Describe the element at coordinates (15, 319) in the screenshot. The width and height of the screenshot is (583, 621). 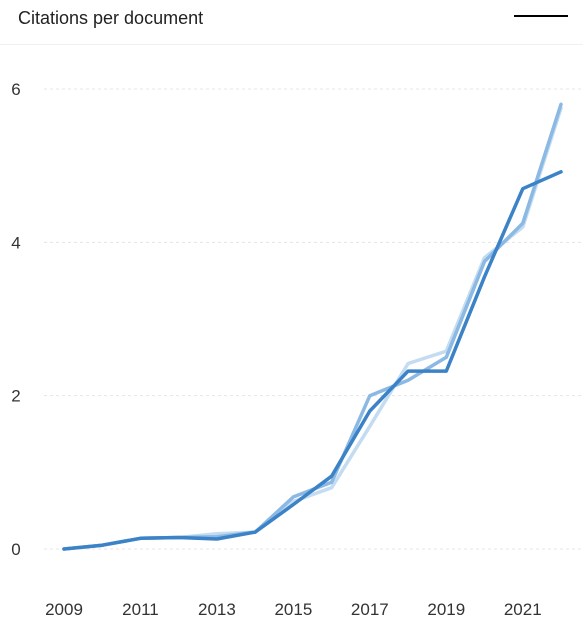
I see `y-axis-ticks: 0 2 4 6` at that location.